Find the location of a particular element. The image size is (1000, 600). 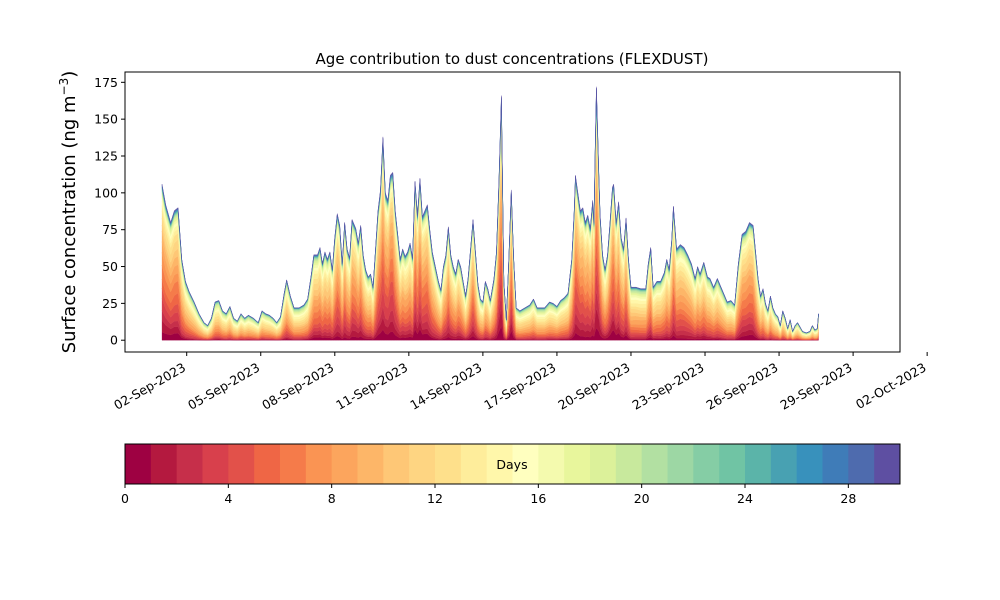

y-tick-label: 175 is located at coordinates (106, 82).